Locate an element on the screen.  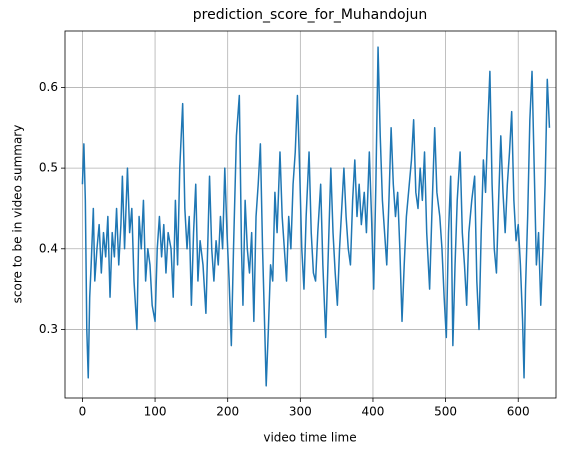
y-tick-label: 0.3 is located at coordinates (48, 329).